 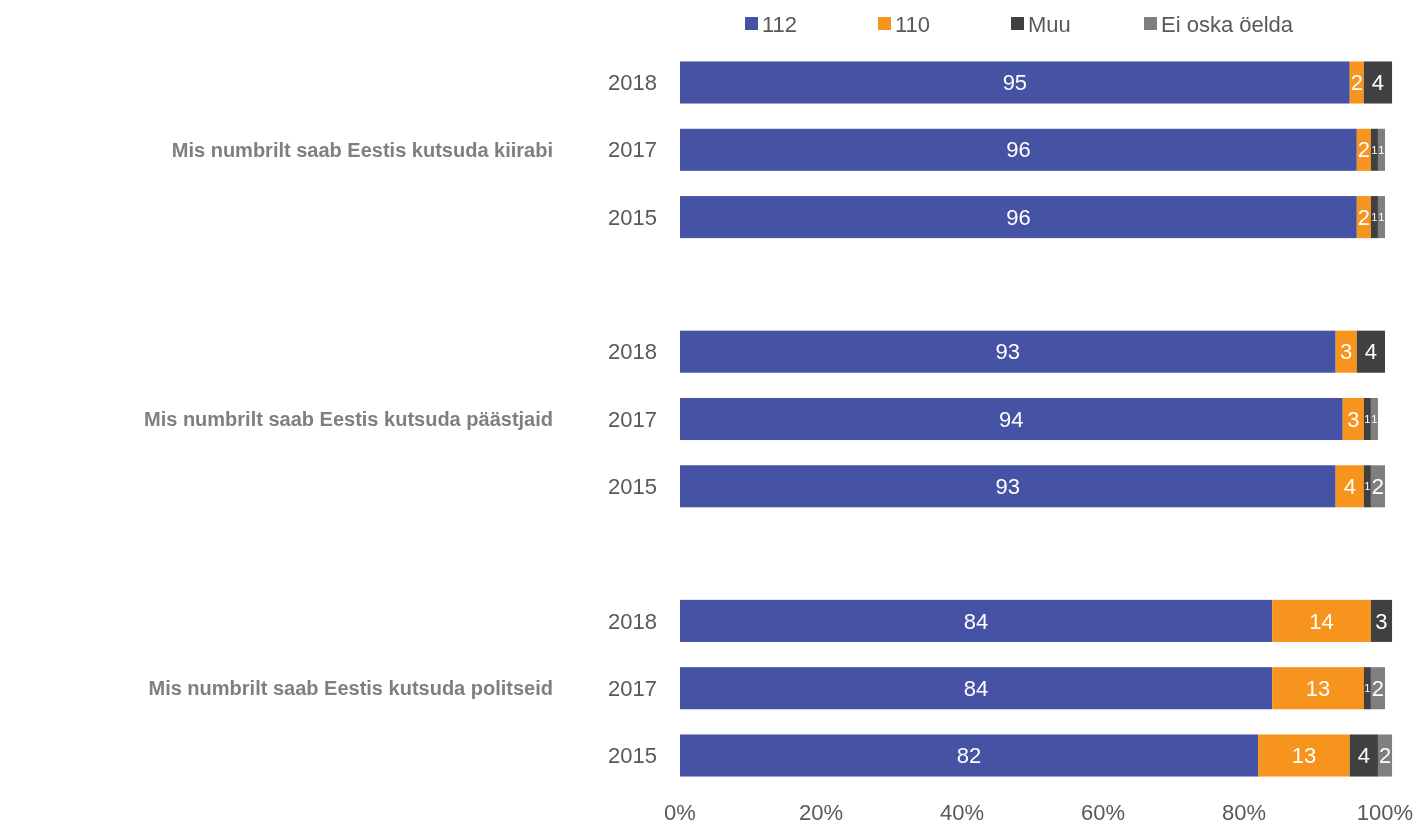 I want to click on text: Mis numbrilt saab Eestis kutsuda politseid, so click(x=350, y=688).